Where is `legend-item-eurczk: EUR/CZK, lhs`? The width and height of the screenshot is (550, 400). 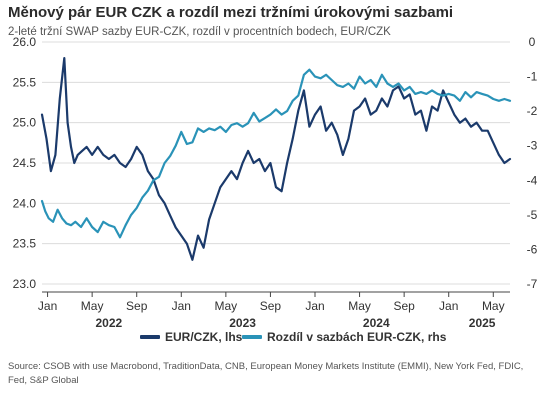
legend-item-eurczk: EUR/CZK, lhs is located at coordinates (191, 337).